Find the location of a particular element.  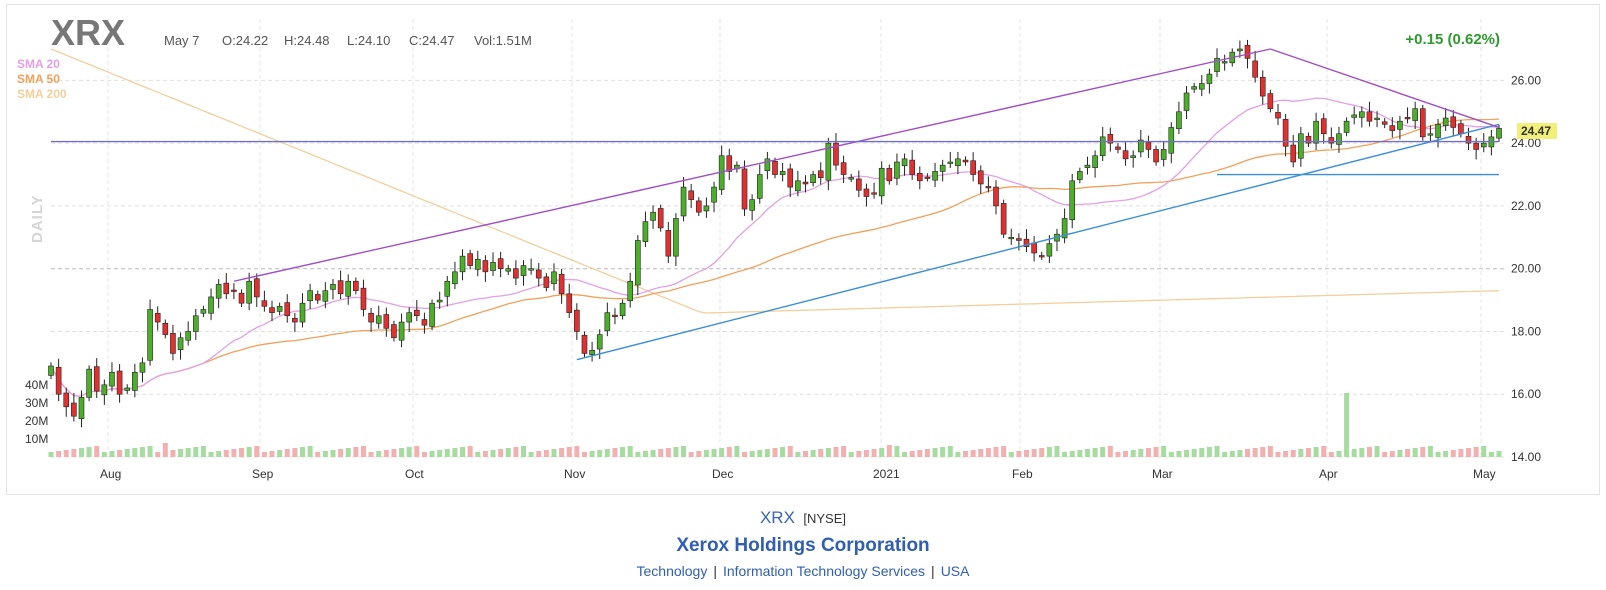

quote-close: C:24.47 is located at coordinates (432, 40).